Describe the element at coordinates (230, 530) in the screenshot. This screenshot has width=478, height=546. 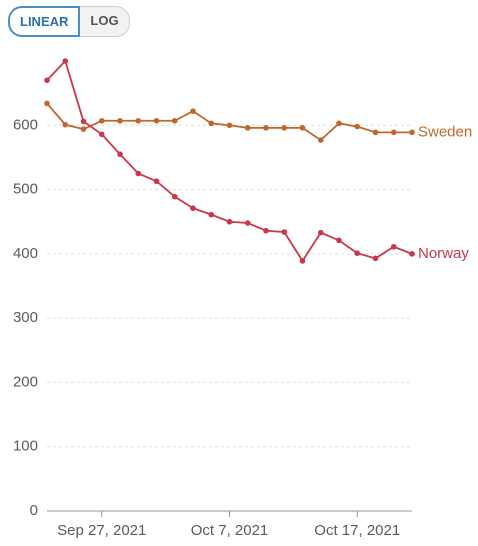
I see `x-tick-label: Oct 7, 2021` at that location.